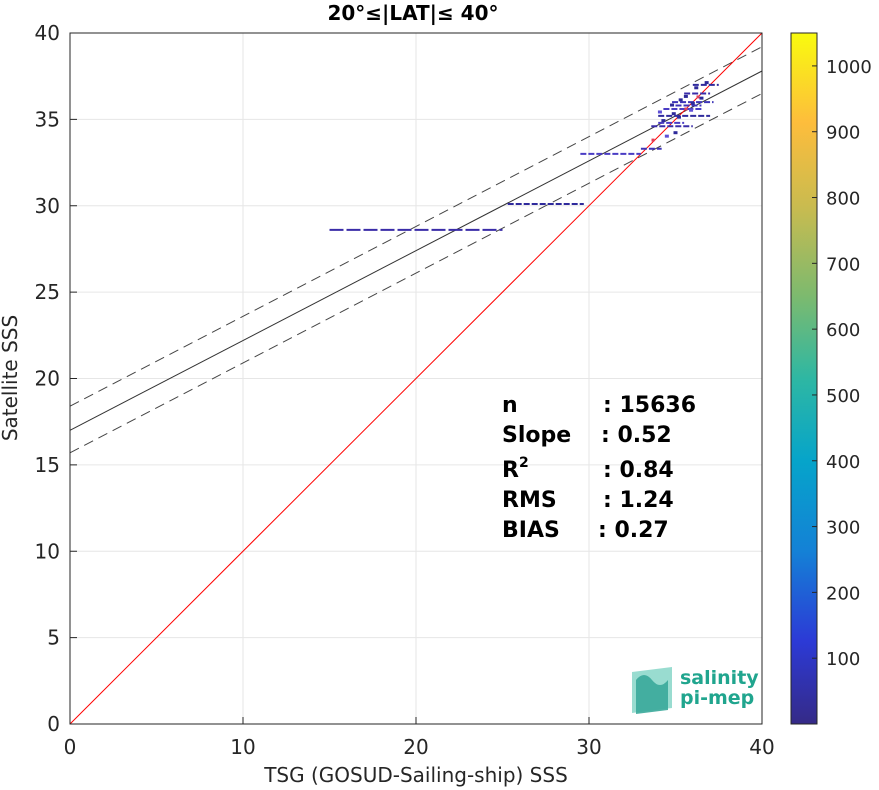  Describe the element at coordinates (47, 465) in the screenshot. I see `y-tick-label: 15` at that location.